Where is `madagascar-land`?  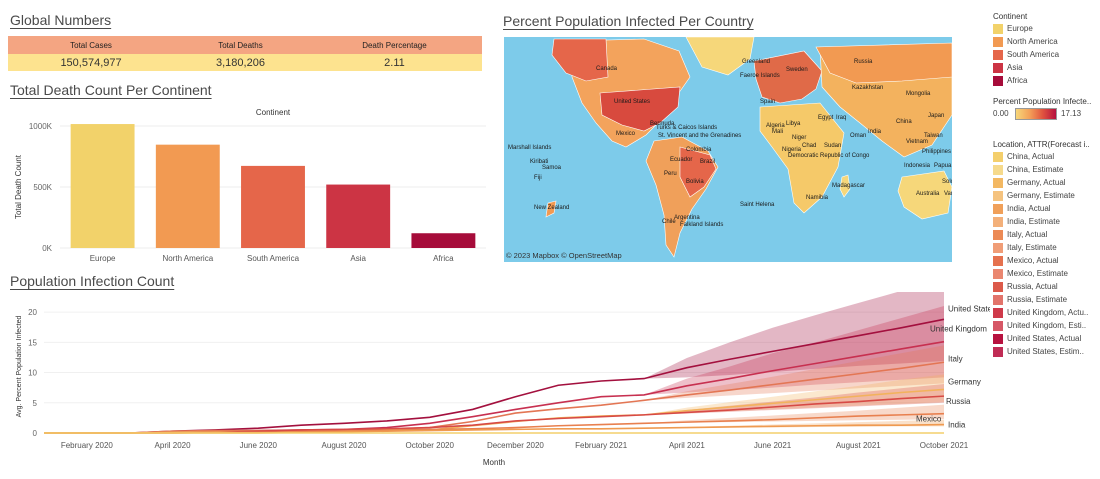 madagascar-land is located at coordinates (845, 186).